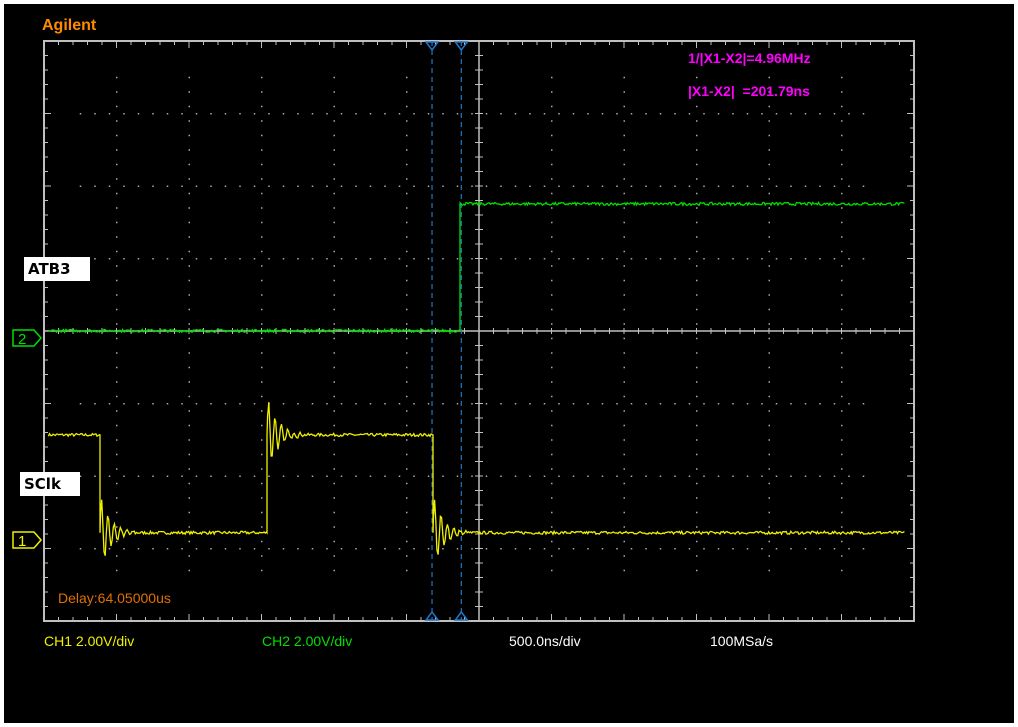  I want to click on ch2-scale: CH2 2.00V/div, so click(307, 641).